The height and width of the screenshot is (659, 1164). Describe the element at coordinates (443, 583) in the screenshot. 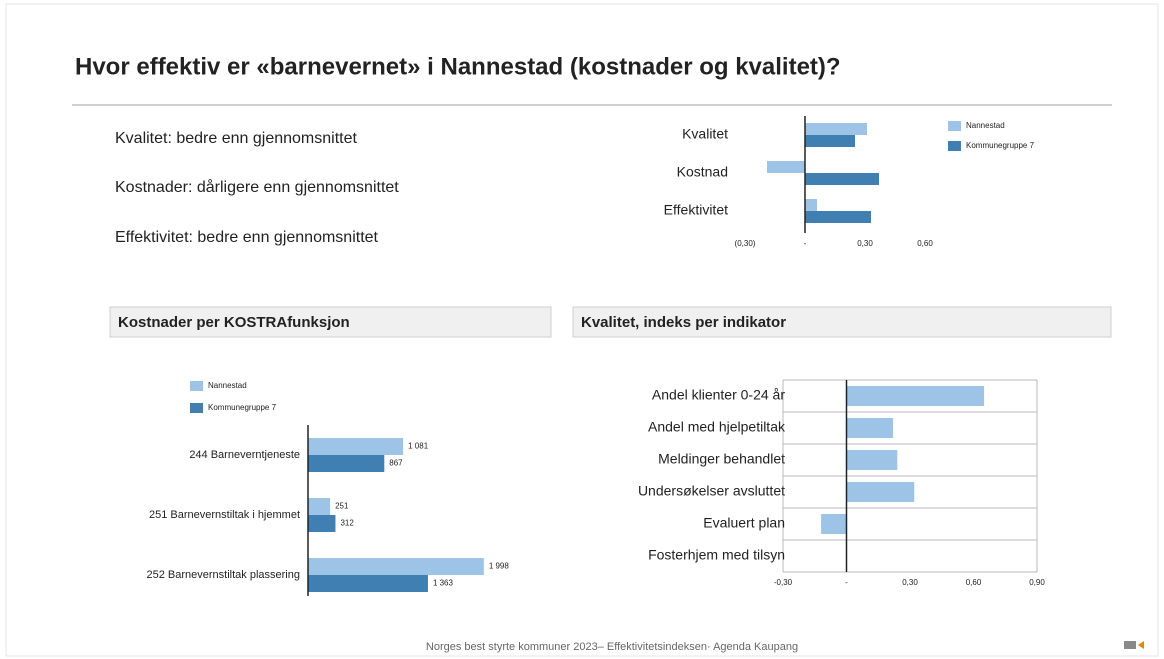

I see `value-label: 1 363` at that location.